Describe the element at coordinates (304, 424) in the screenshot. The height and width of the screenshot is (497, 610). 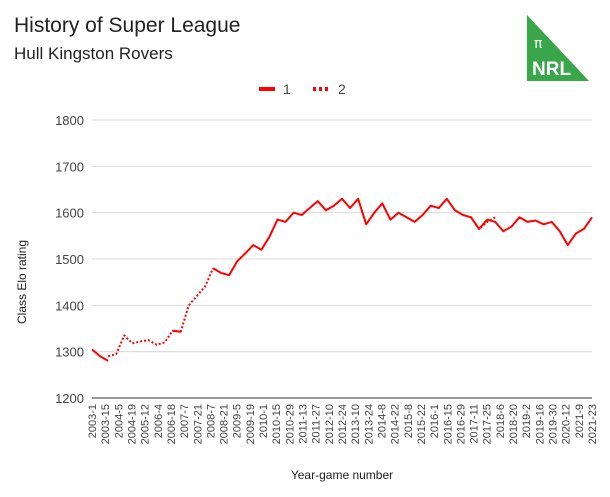
I see `x-tick-label: 2011-13` at that location.